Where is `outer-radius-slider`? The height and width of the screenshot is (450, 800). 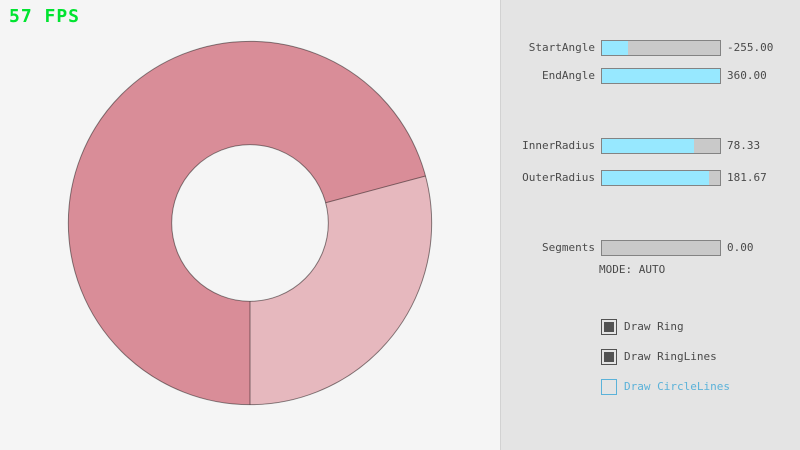 outer-radius-slider is located at coordinates (661, 178).